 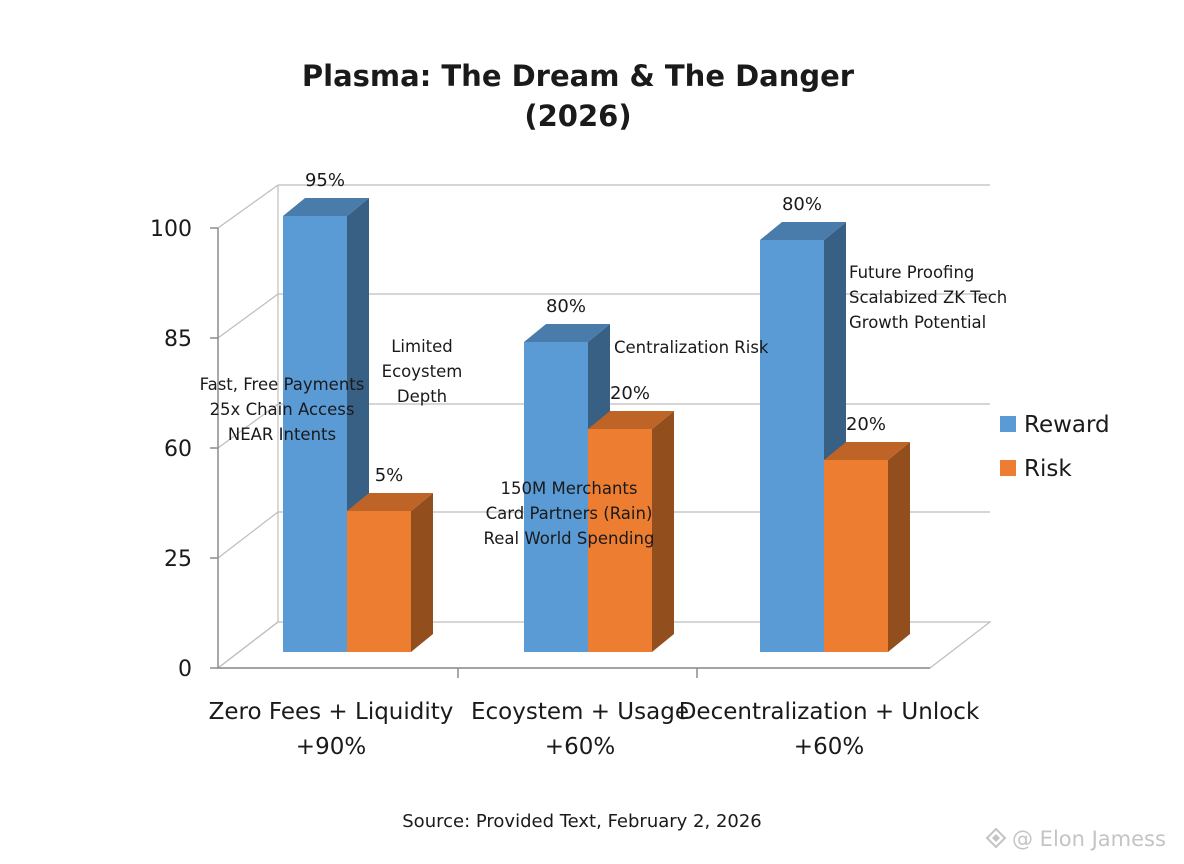 What do you see at coordinates (178, 559) in the screenshot?
I see `y-tick-label: 25` at bounding box center [178, 559].